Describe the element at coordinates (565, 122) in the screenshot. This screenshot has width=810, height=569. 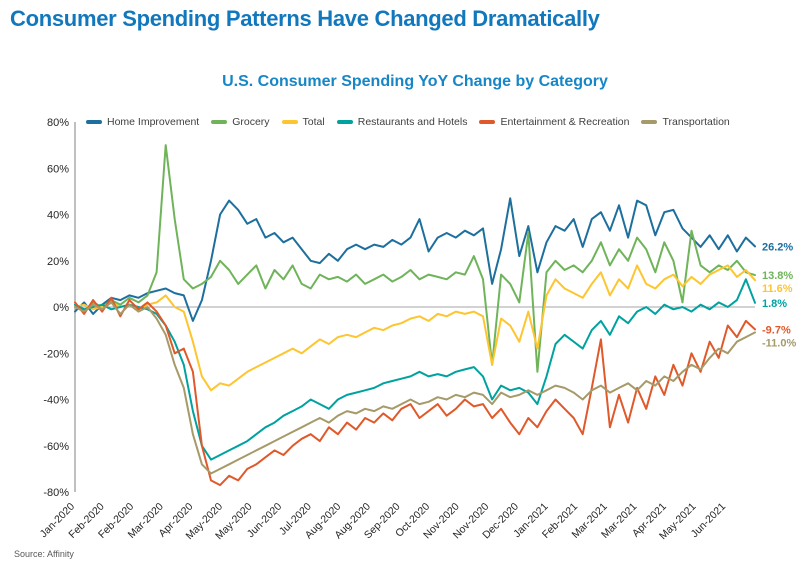
I see `legend-label: Entertainment & Recreation` at that location.